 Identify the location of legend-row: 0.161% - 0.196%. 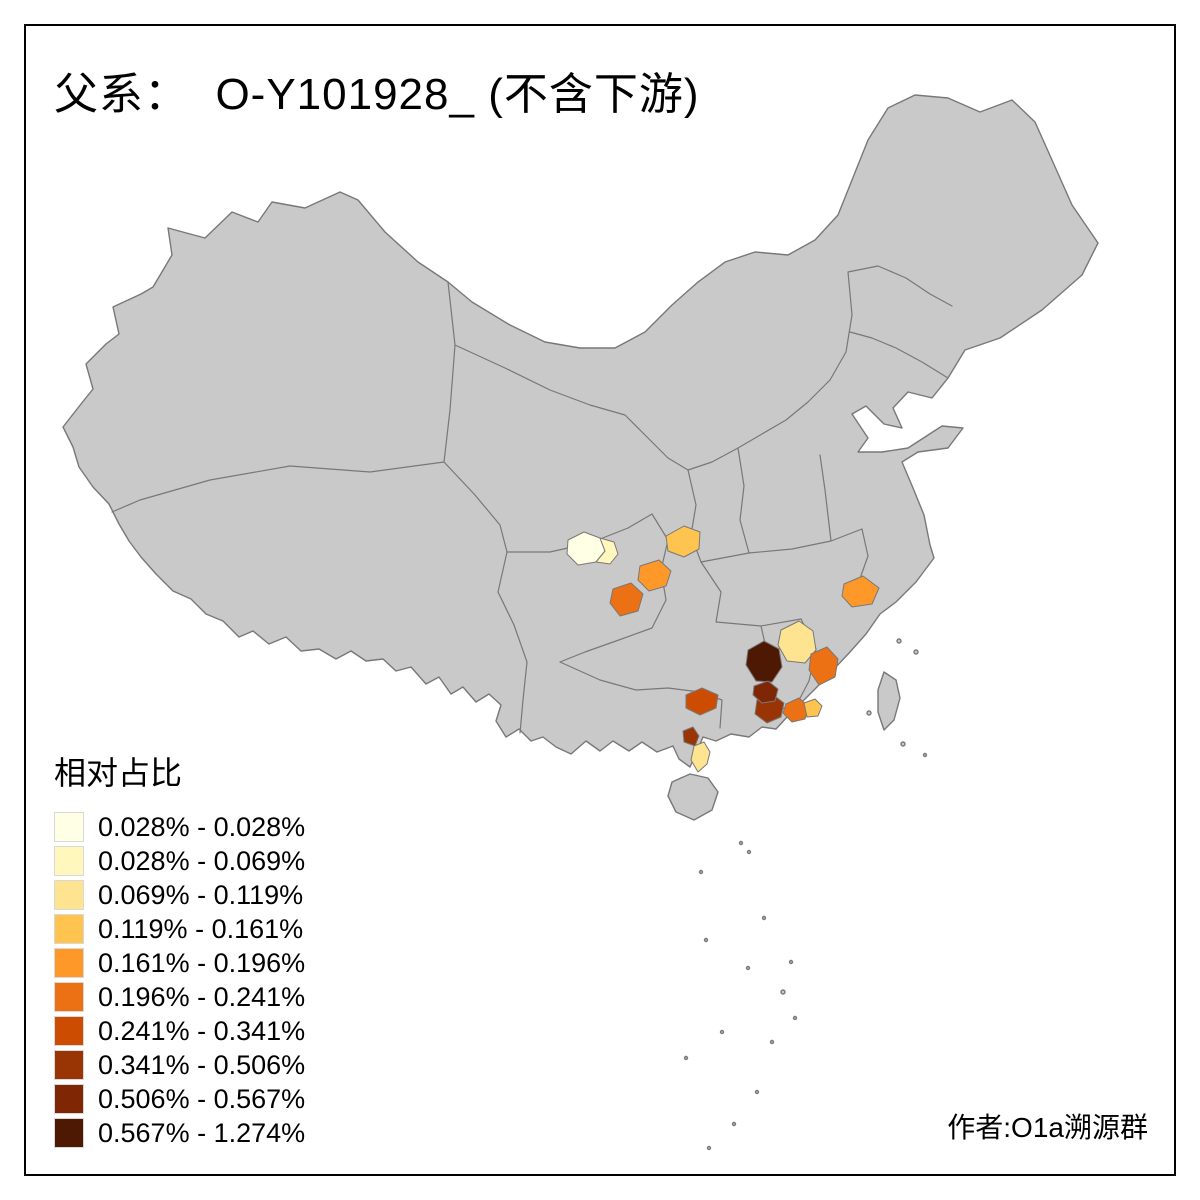
(179, 963).